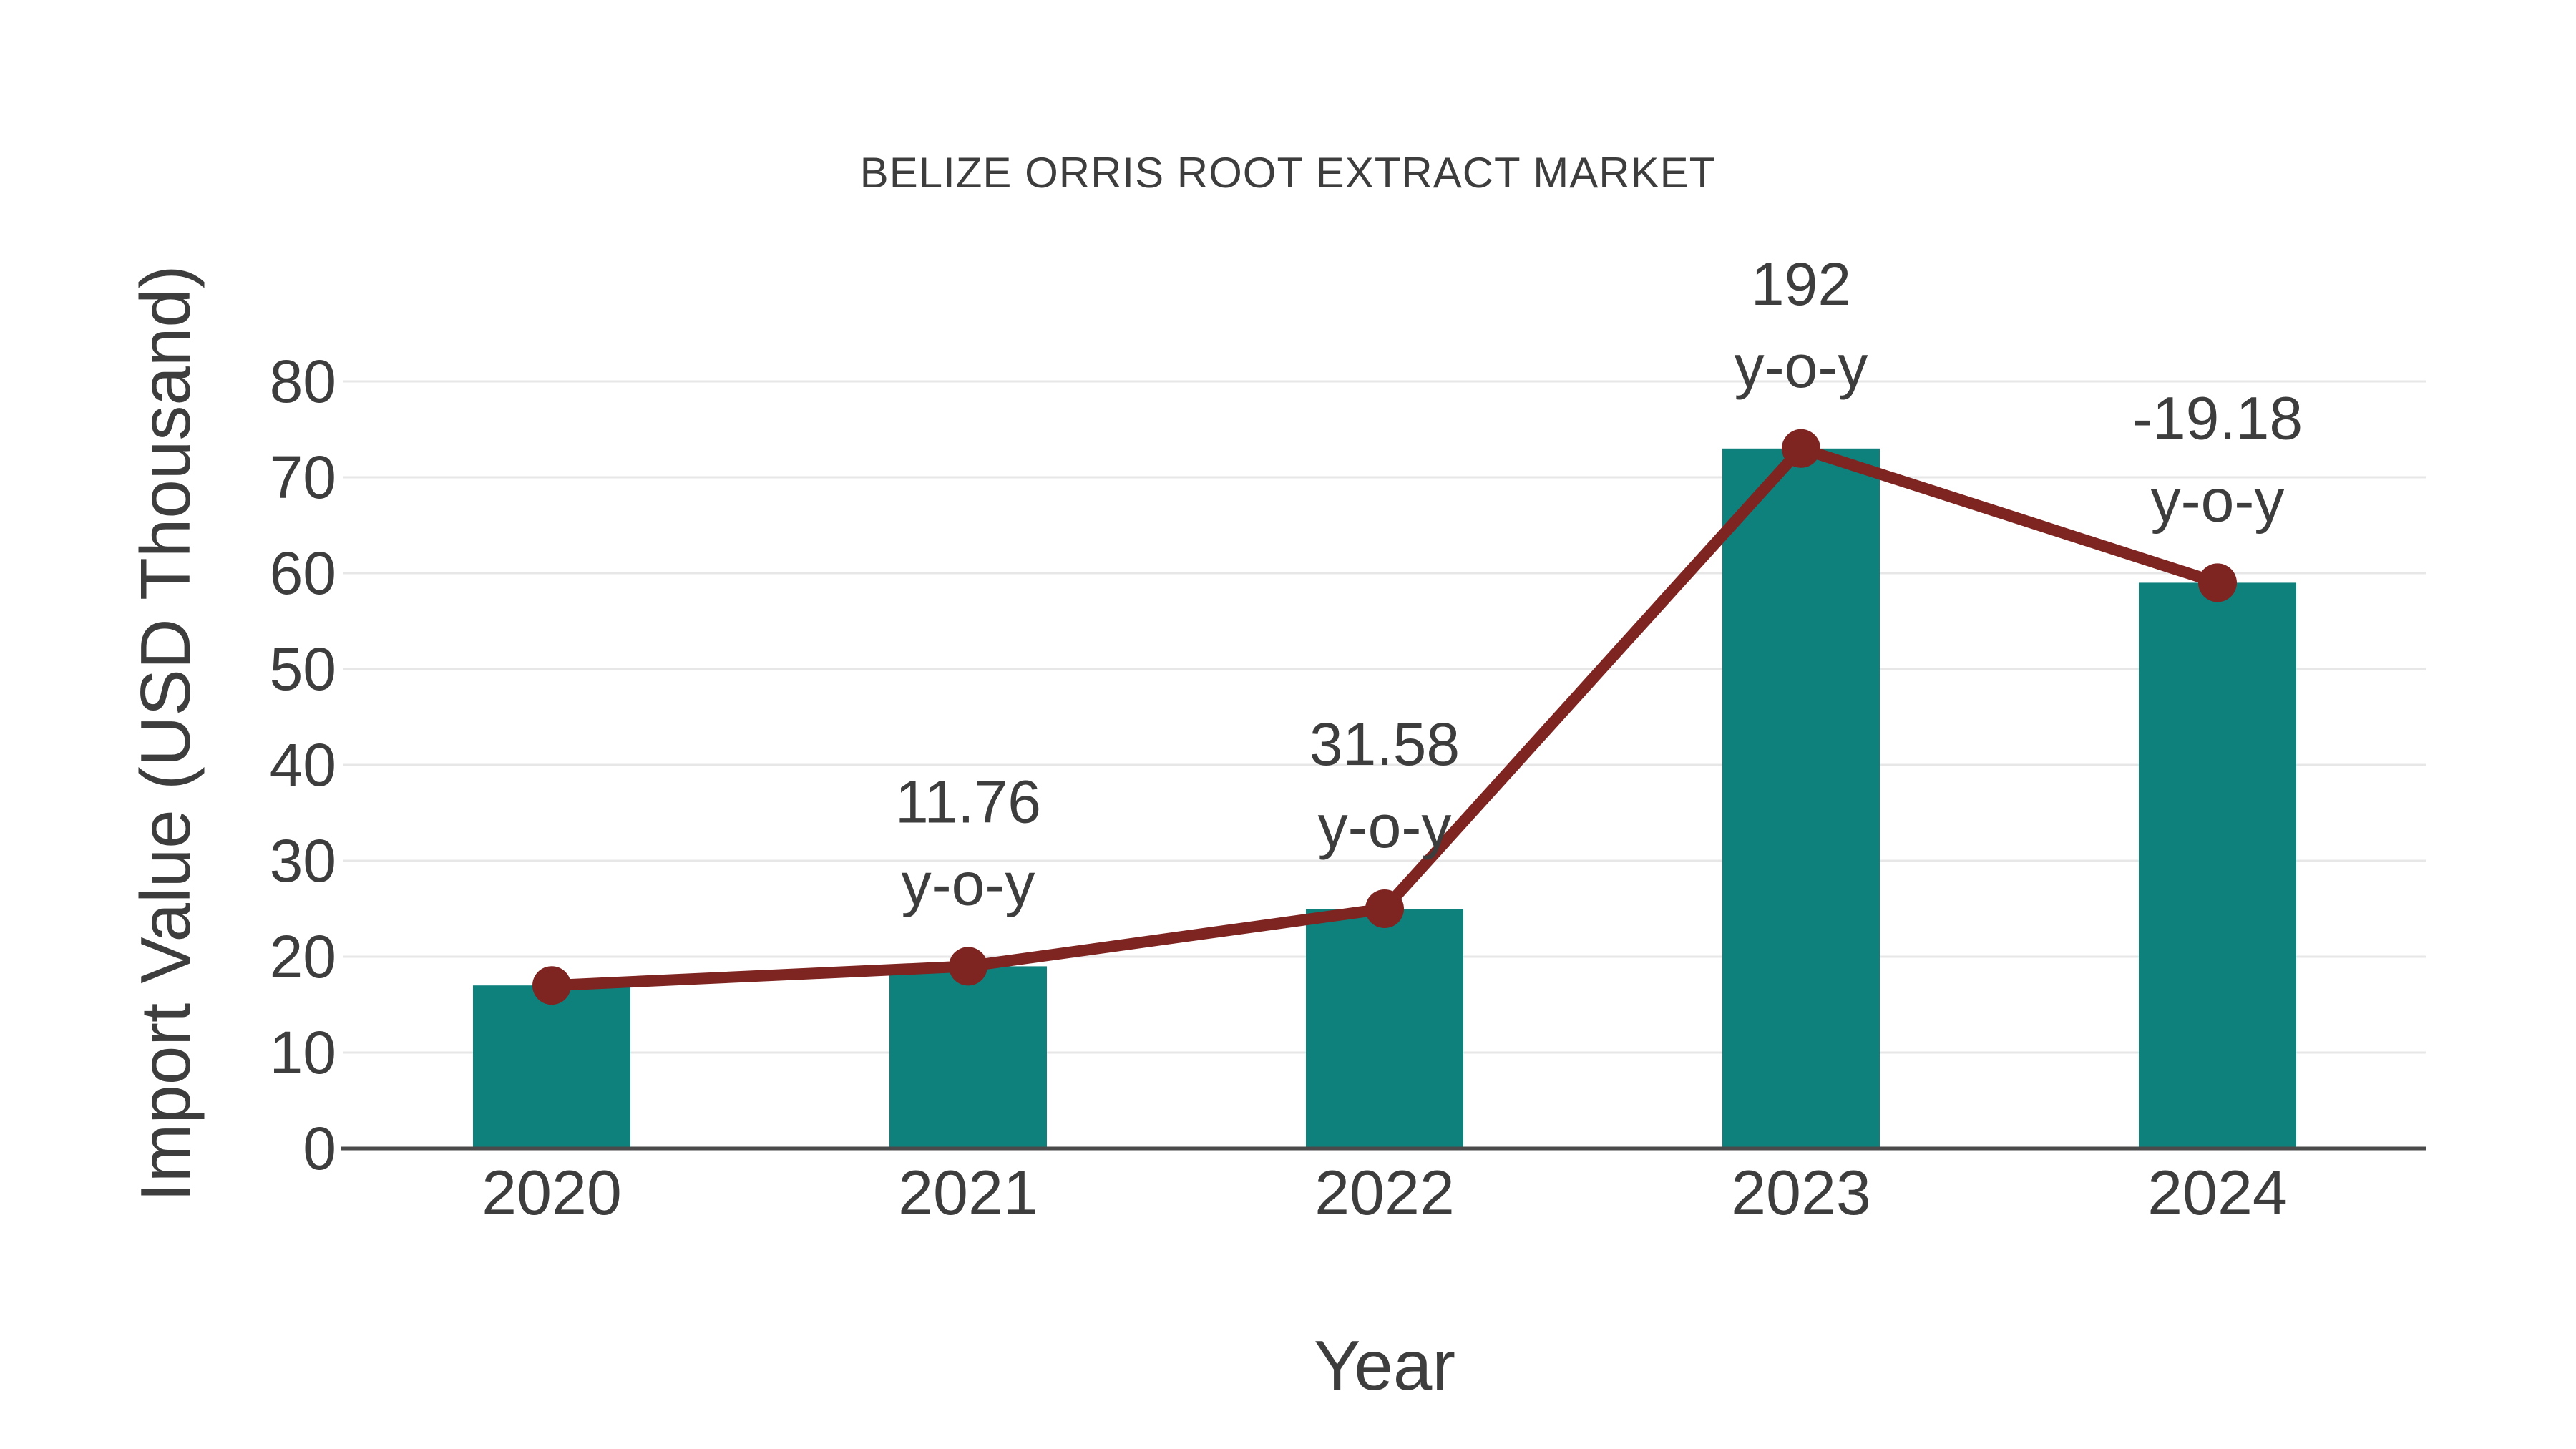 This screenshot has width=2576, height=1449. I want to click on yoy-value-label: -19.18, so click(2217, 418).